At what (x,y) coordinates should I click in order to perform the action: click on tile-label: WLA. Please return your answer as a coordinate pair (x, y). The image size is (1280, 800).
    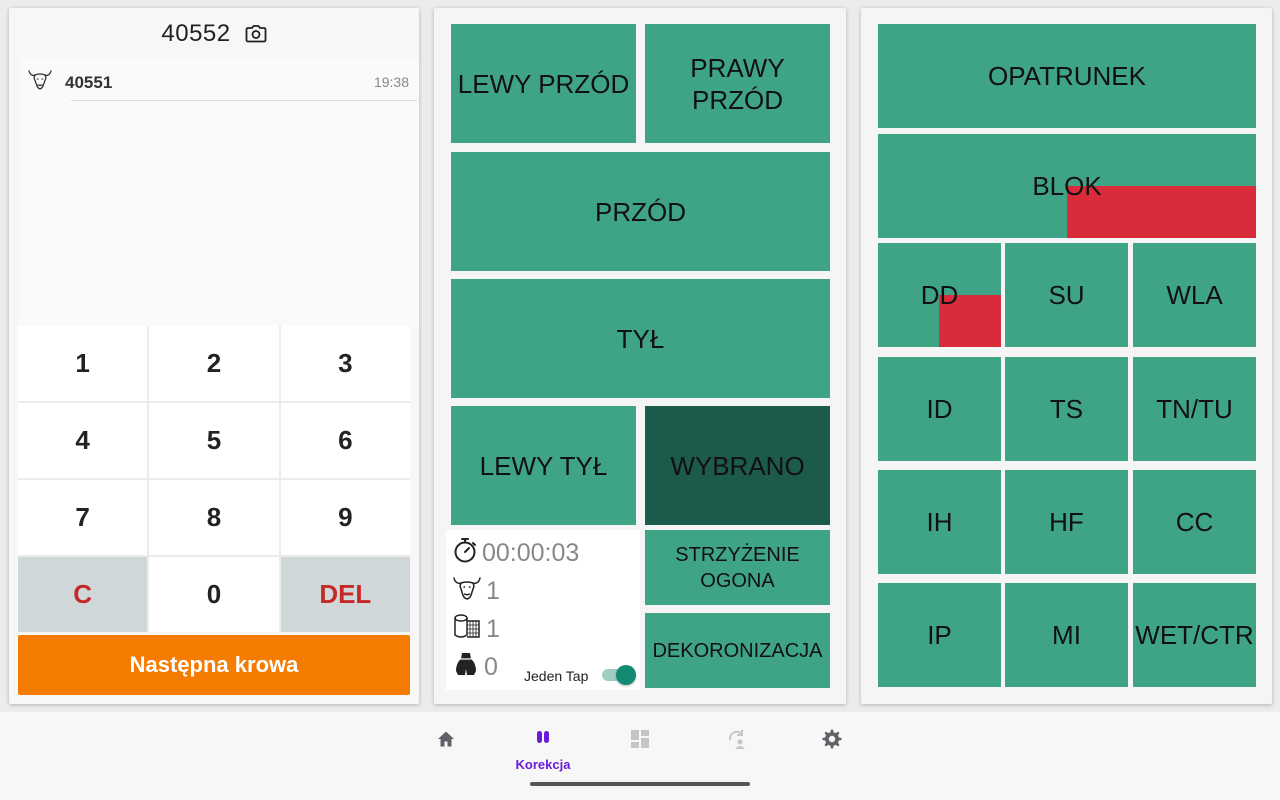
    Looking at the image, I should click on (1194, 295).